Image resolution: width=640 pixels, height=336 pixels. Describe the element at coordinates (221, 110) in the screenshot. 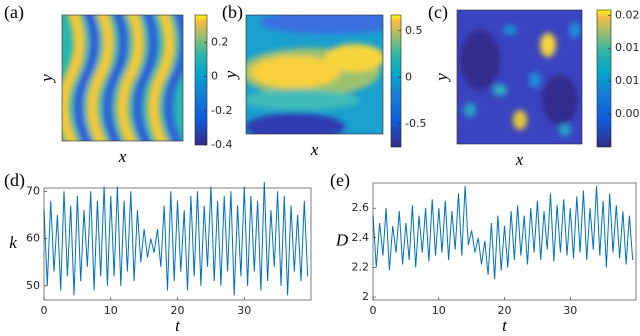

I see `colorbar-tick-label: -0.2` at that location.